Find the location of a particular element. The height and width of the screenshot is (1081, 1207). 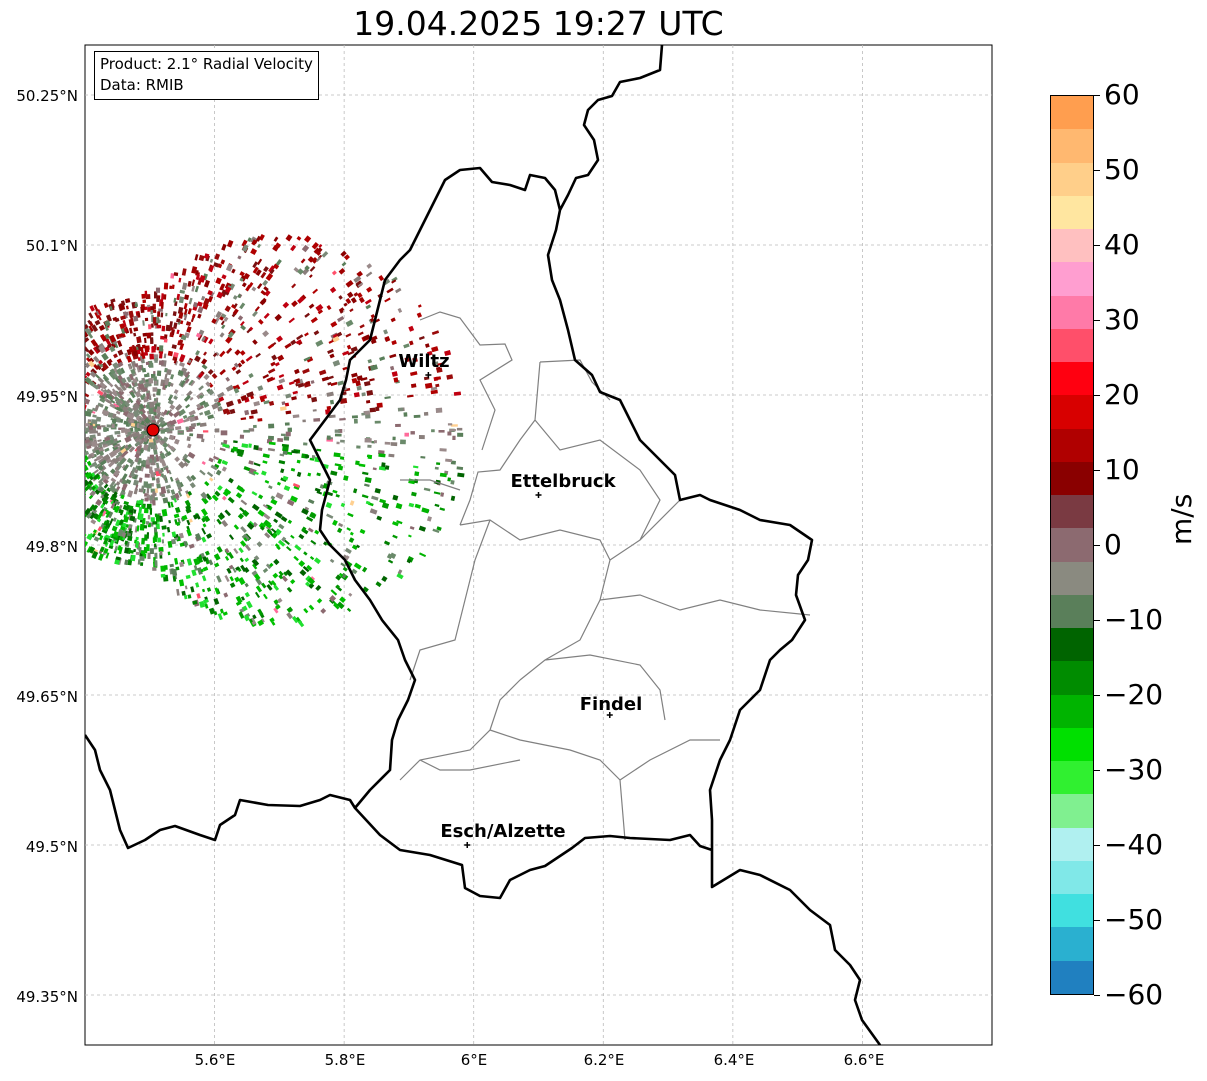

colorbar-segment is located at coordinates (1072, 412).